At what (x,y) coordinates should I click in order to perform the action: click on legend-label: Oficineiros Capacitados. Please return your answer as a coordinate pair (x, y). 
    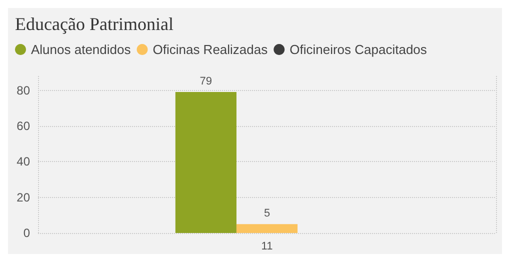
    Looking at the image, I should click on (359, 49).